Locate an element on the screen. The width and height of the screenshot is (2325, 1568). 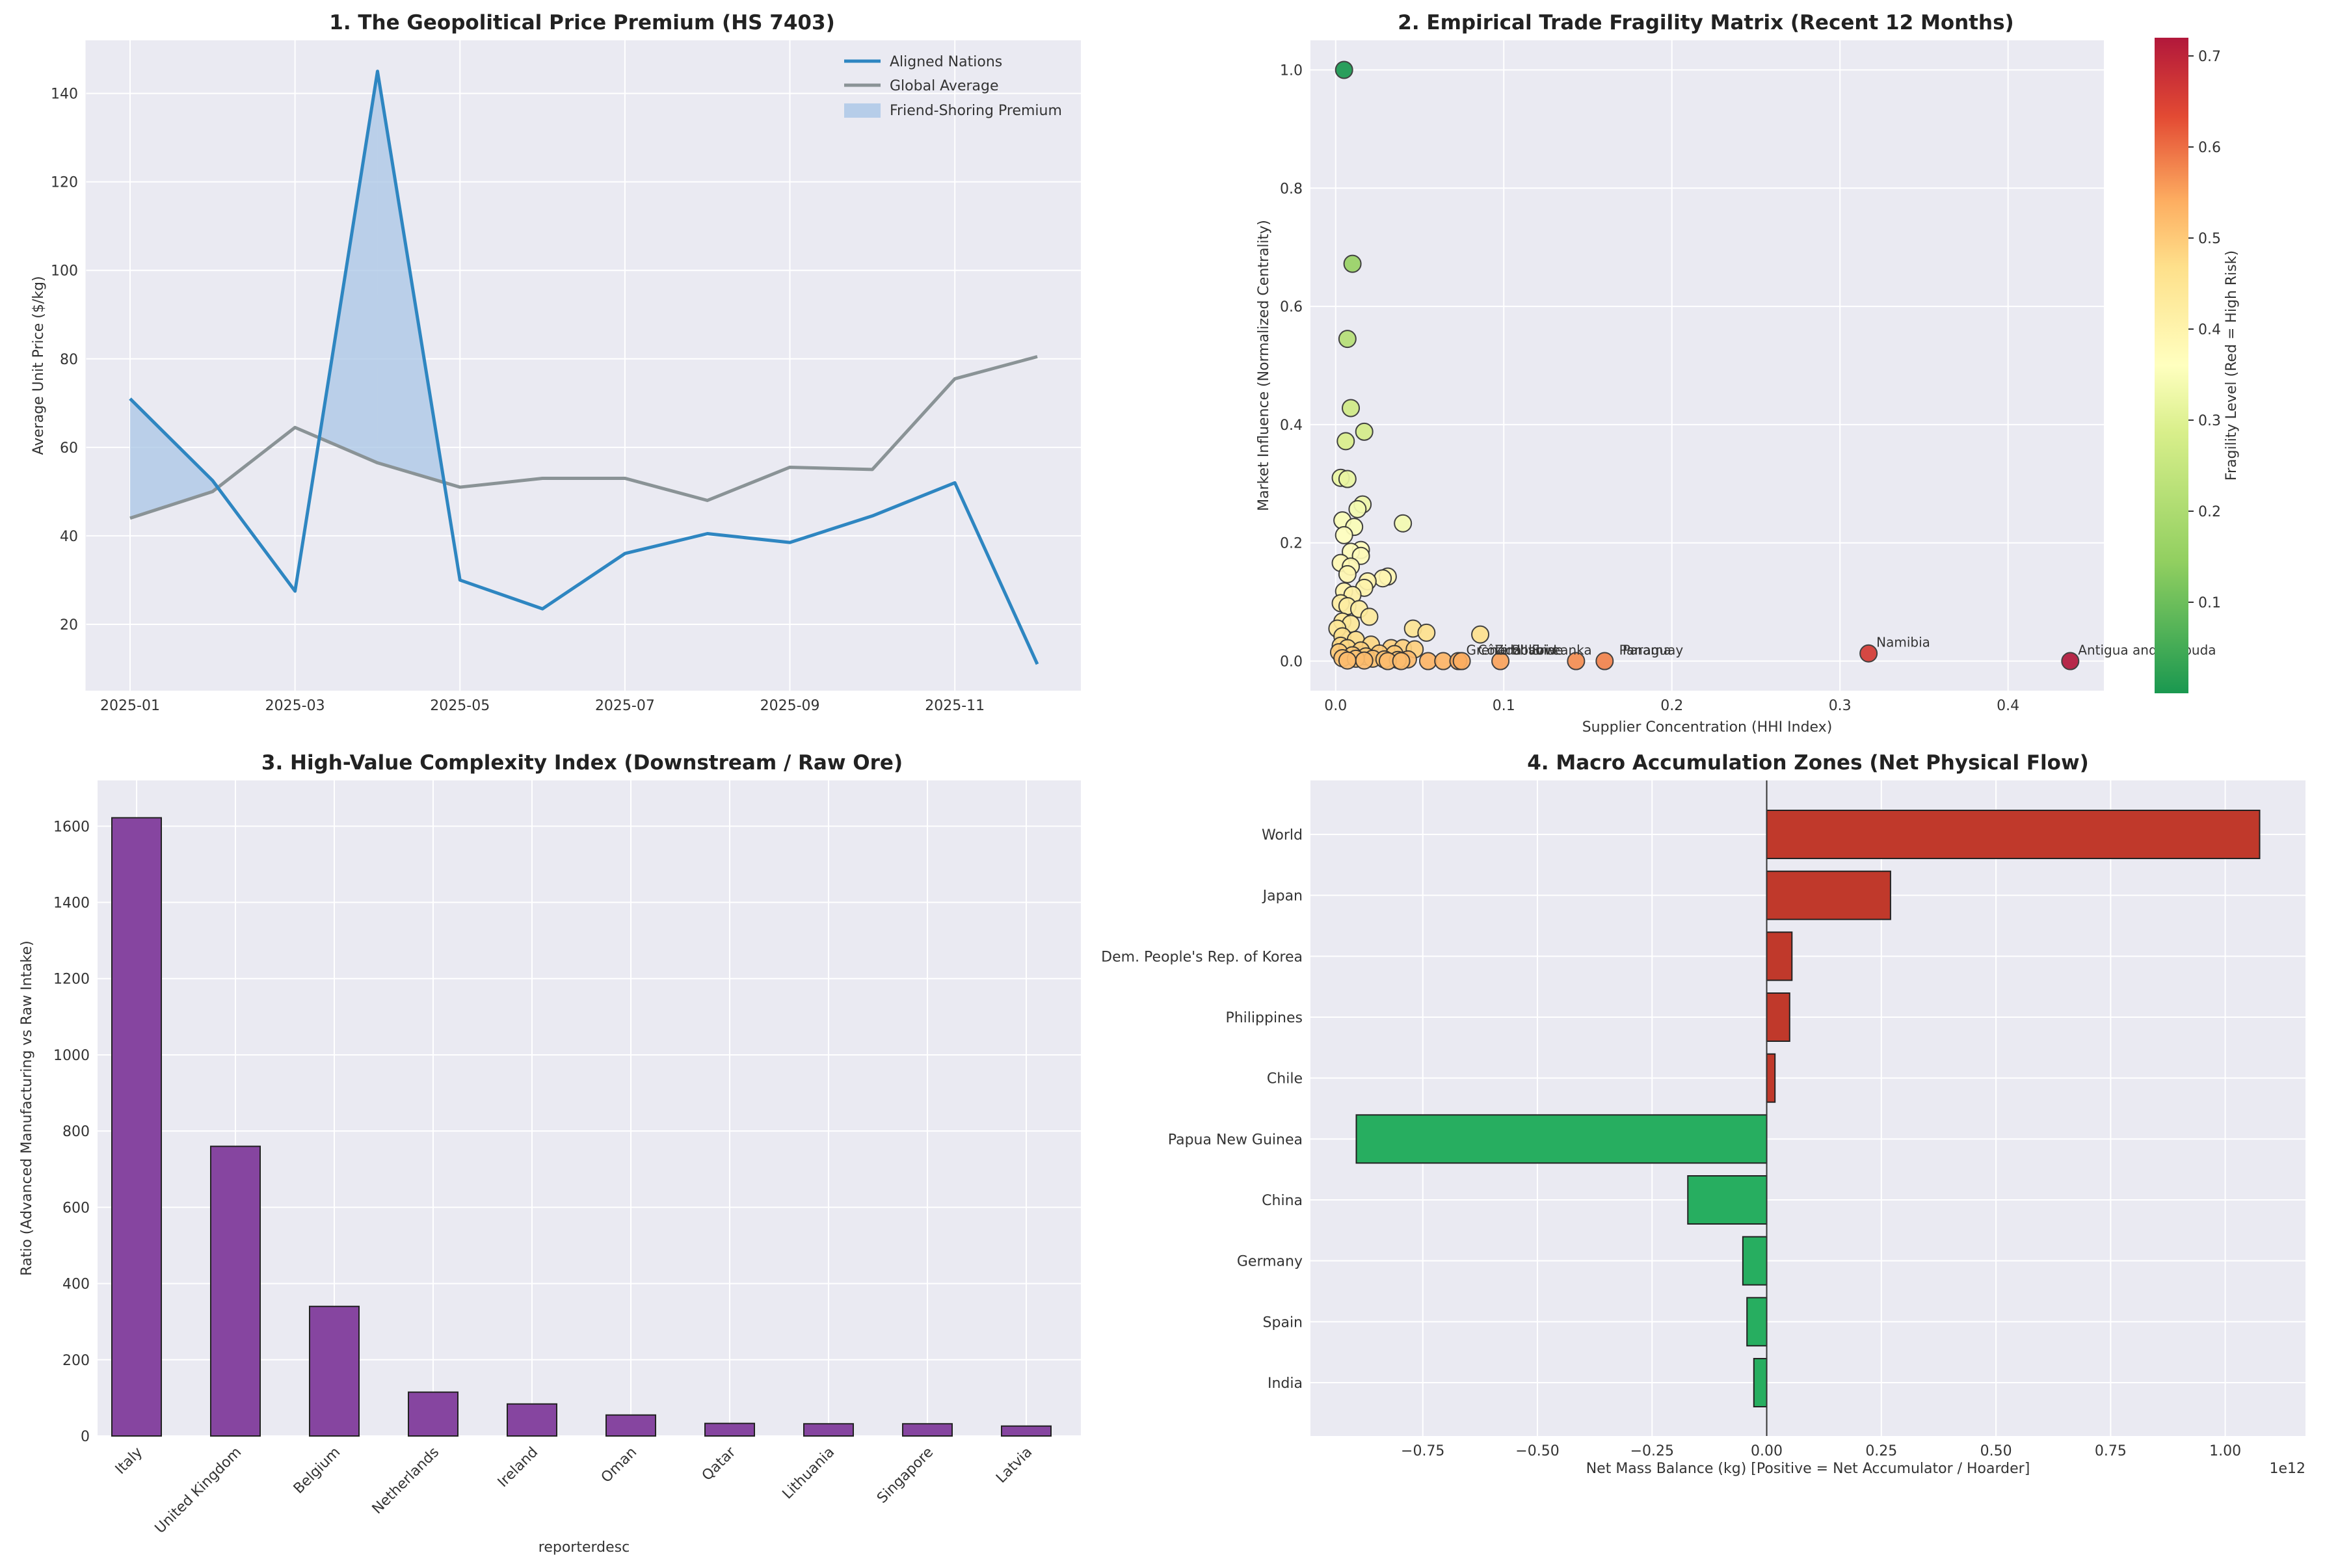
y-tick-label-4: Spain is located at coordinates (1283, 1322).